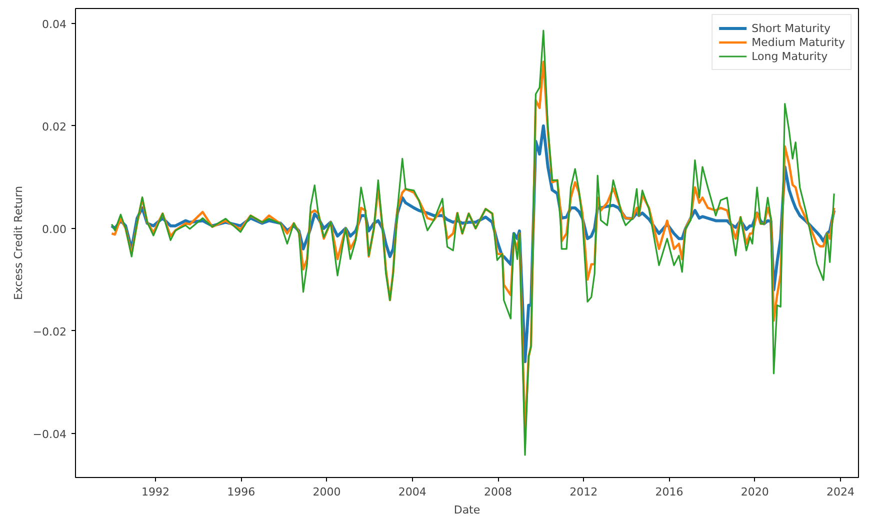 The image size is (875, 519). Describe the element at coordinates (754, 492) in the screenshot. I see `x-tick-label: 2020` at that location.